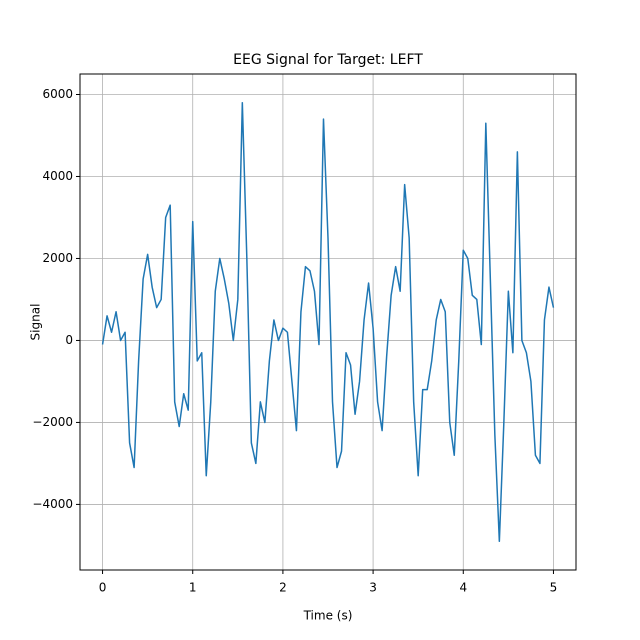 This screenshot has height=640, width=640. I want to click on x-tick-label: 2, so click(283, 588).